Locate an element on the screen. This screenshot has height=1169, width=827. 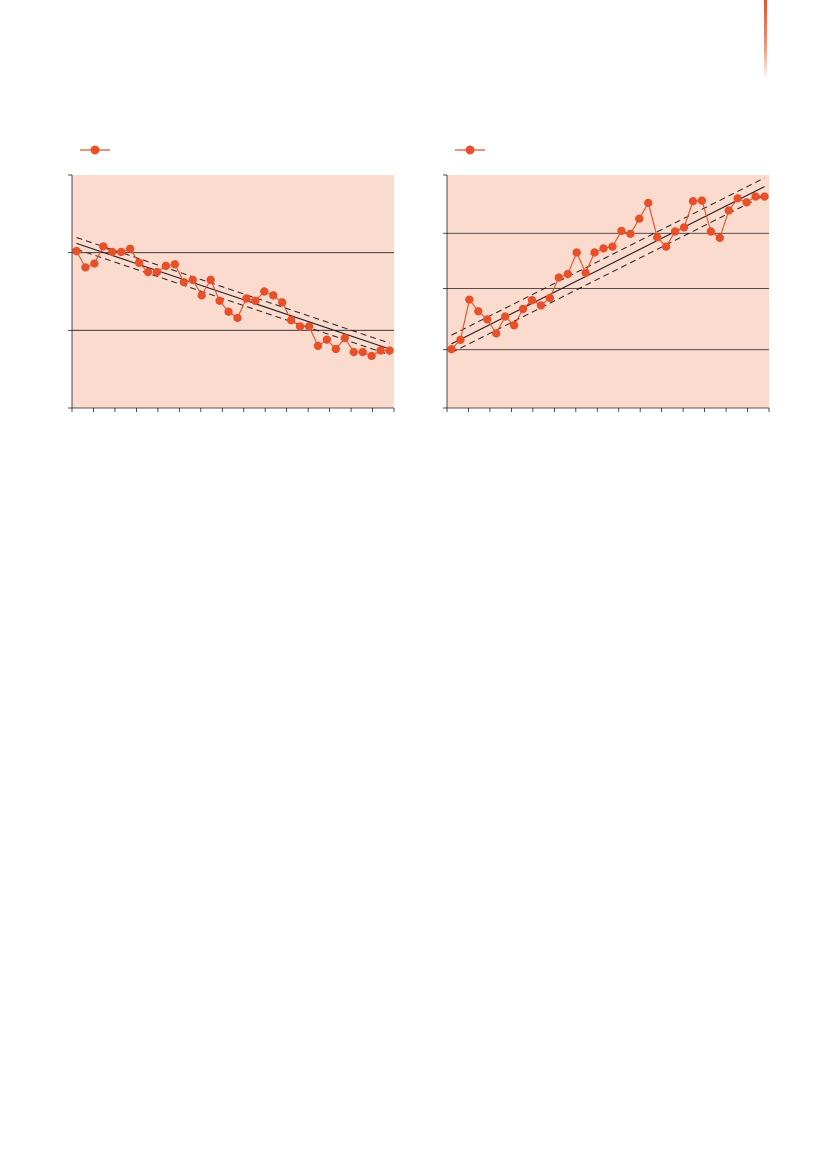
left-legend-marker is located at coordinates (95, 150).